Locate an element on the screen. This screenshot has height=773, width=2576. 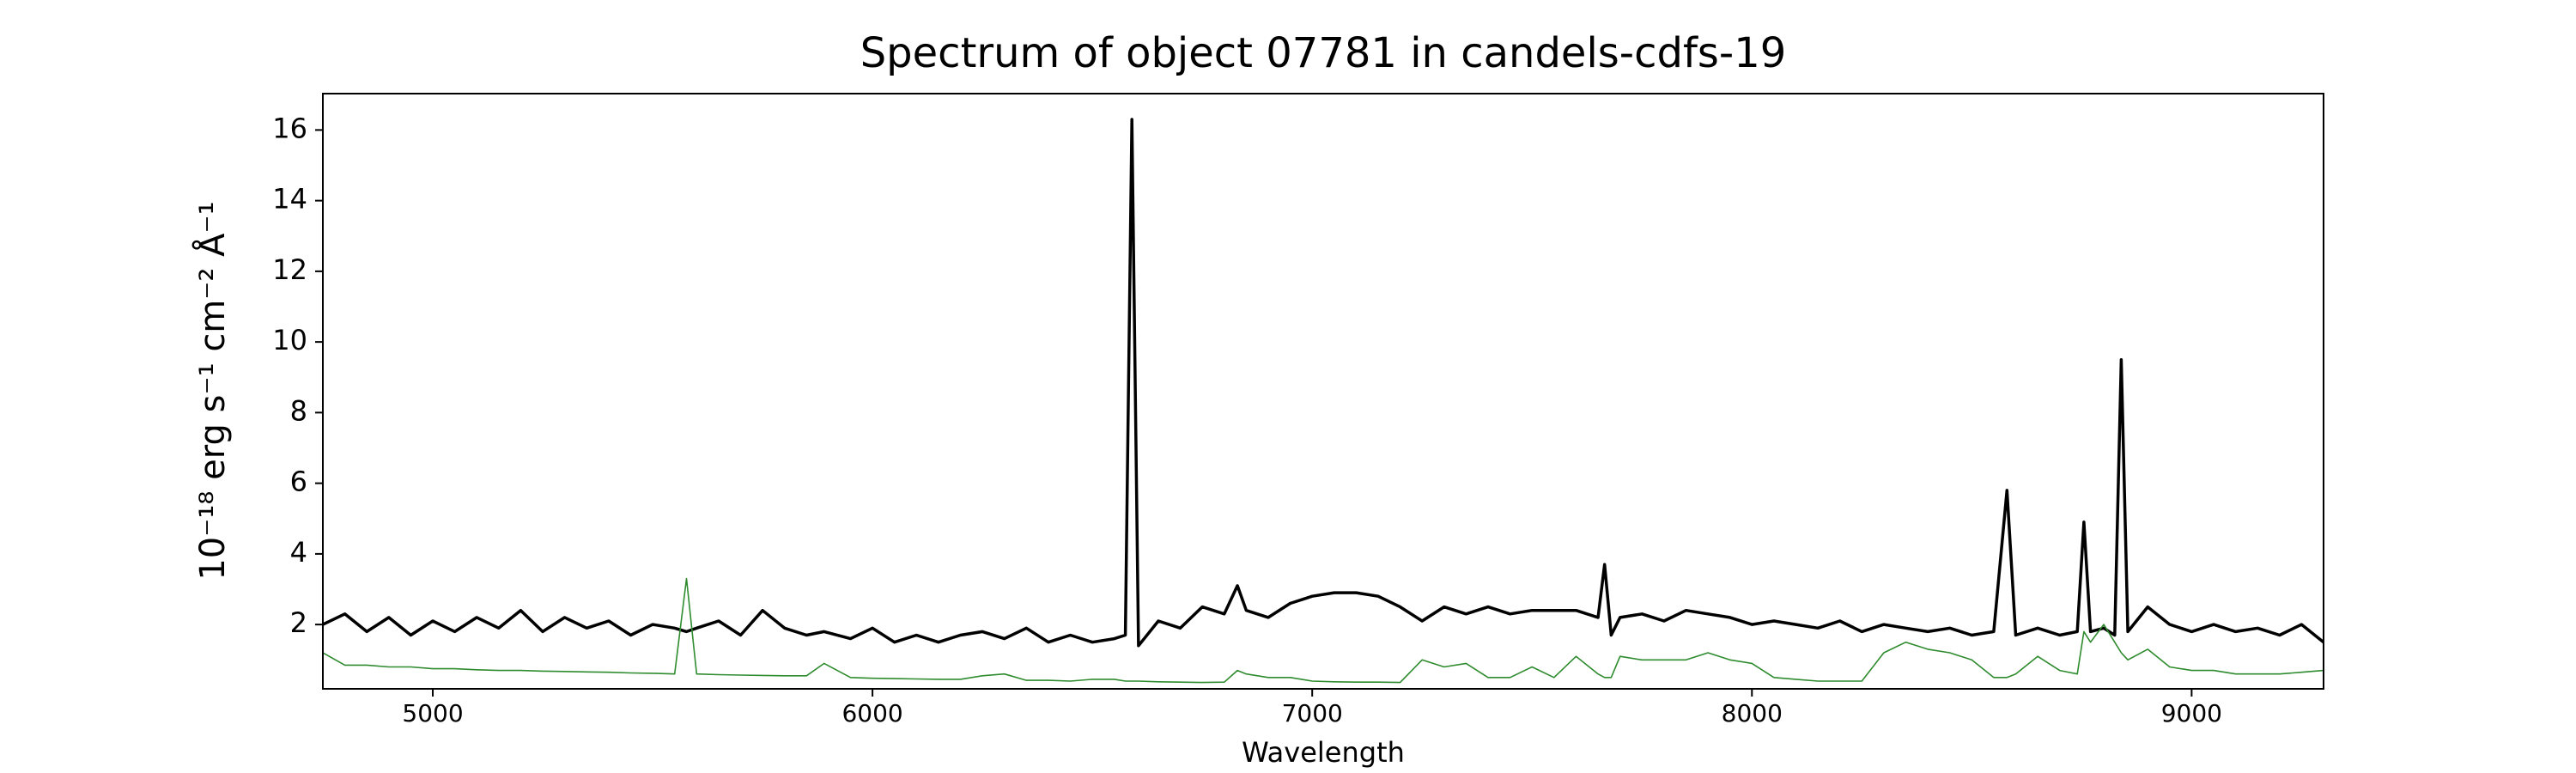
x-tick-label: 5000 is located at coordinates (432, 713).